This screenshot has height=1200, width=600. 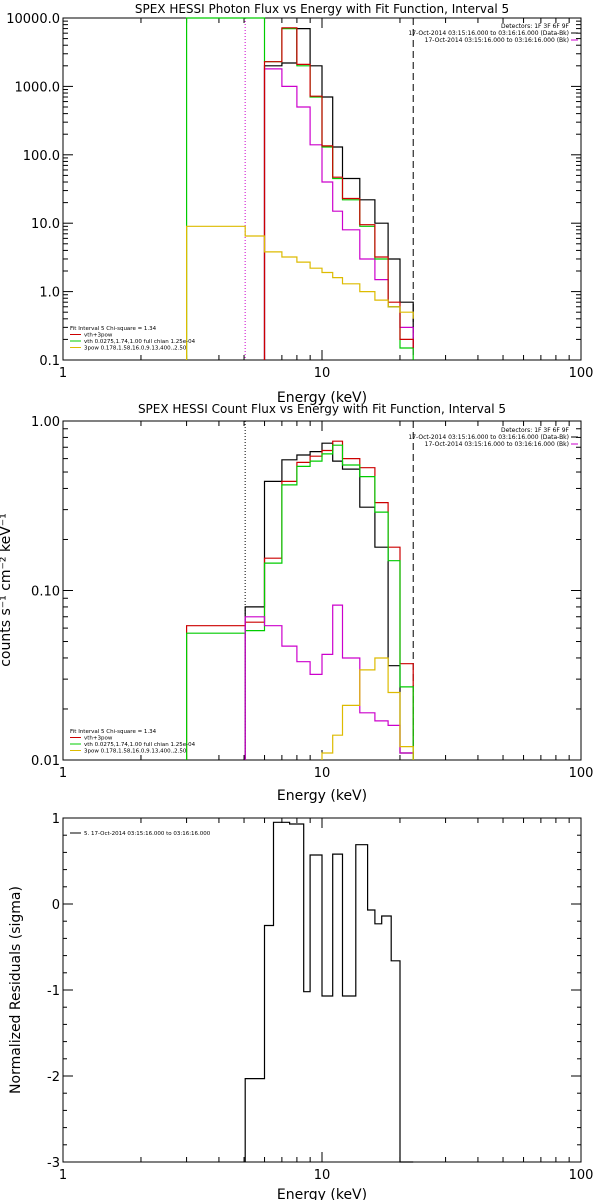 What do you see at coordinates (41, 156) in the screenshot?
I see `y-tick-label: 100.0` at bounding box center [41, 156].